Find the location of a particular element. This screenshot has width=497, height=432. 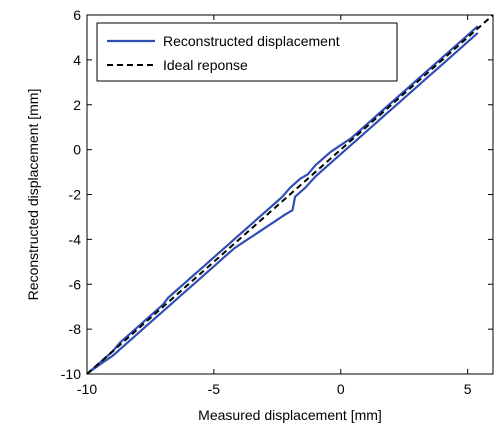

legend-label-reconstructed: Reconstructed displacement is located at coordinates (251, 41).